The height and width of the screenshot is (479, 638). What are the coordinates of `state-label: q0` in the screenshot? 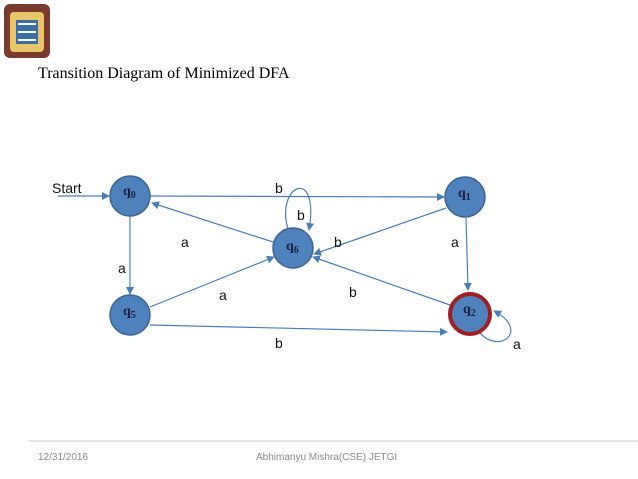 It's located at (129, 192).